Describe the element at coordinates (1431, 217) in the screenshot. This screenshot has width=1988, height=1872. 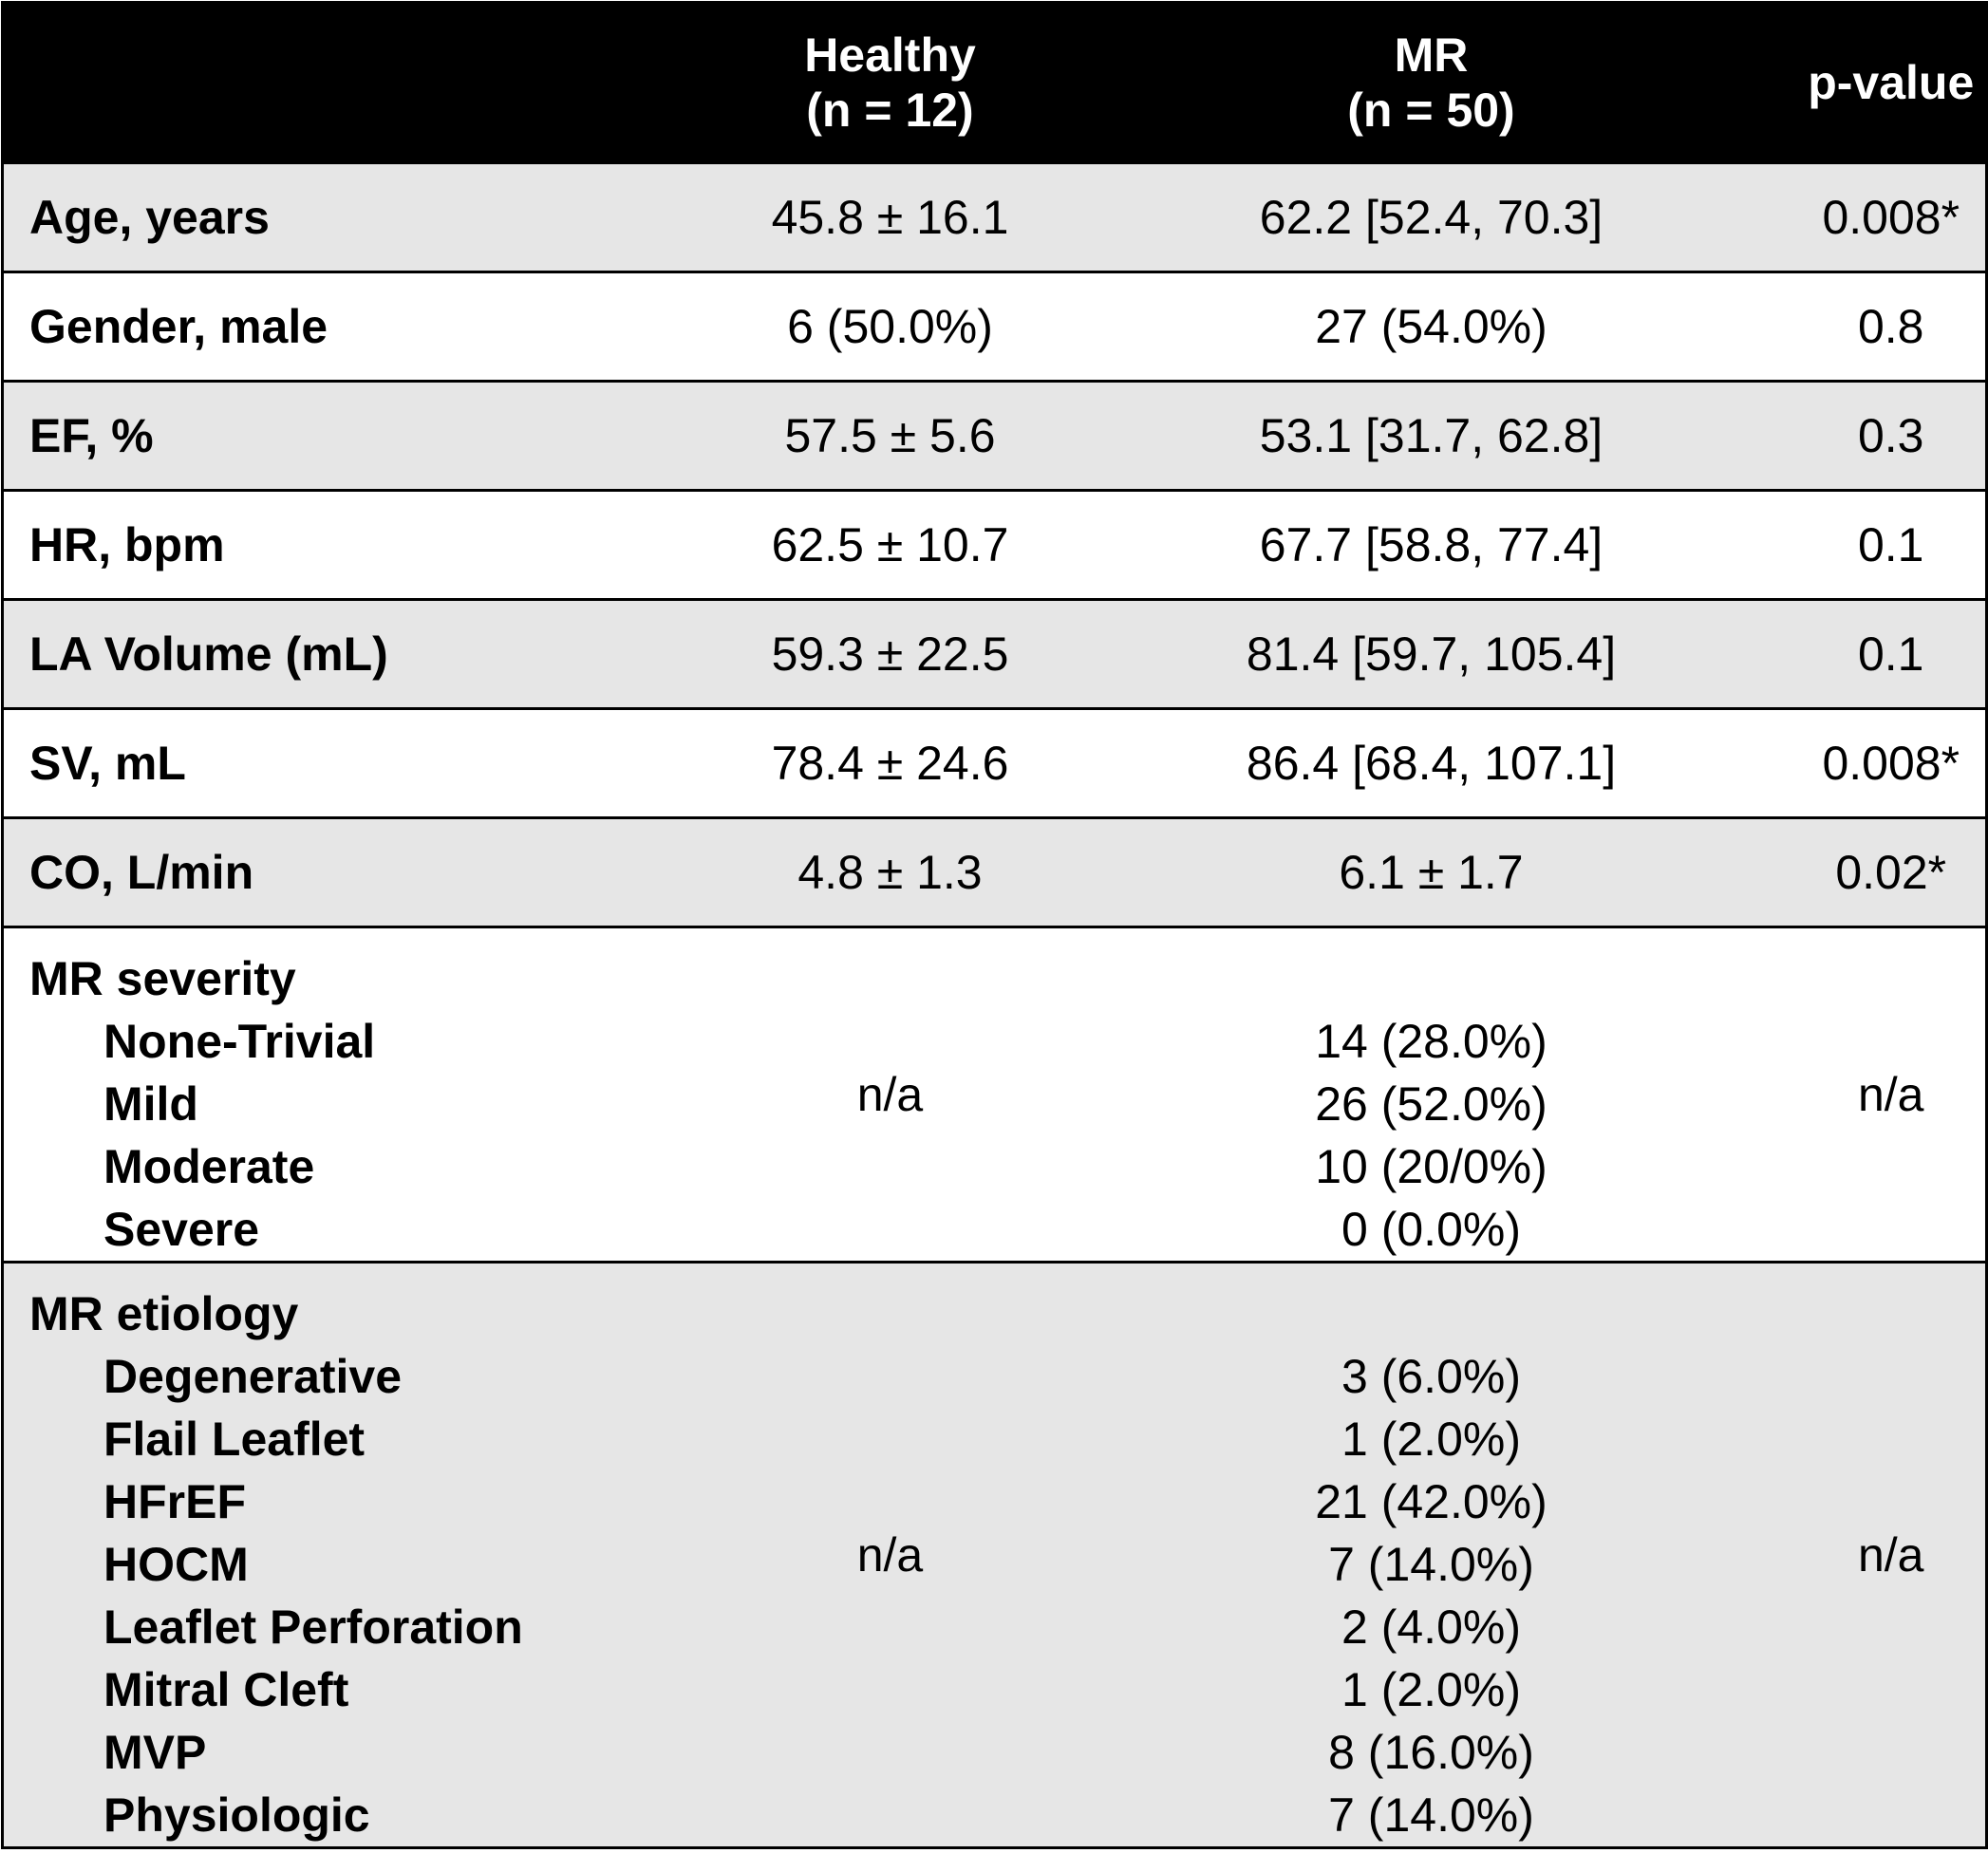
I see `mr-value: 62.2 [52.4, 70.3]` at that location.